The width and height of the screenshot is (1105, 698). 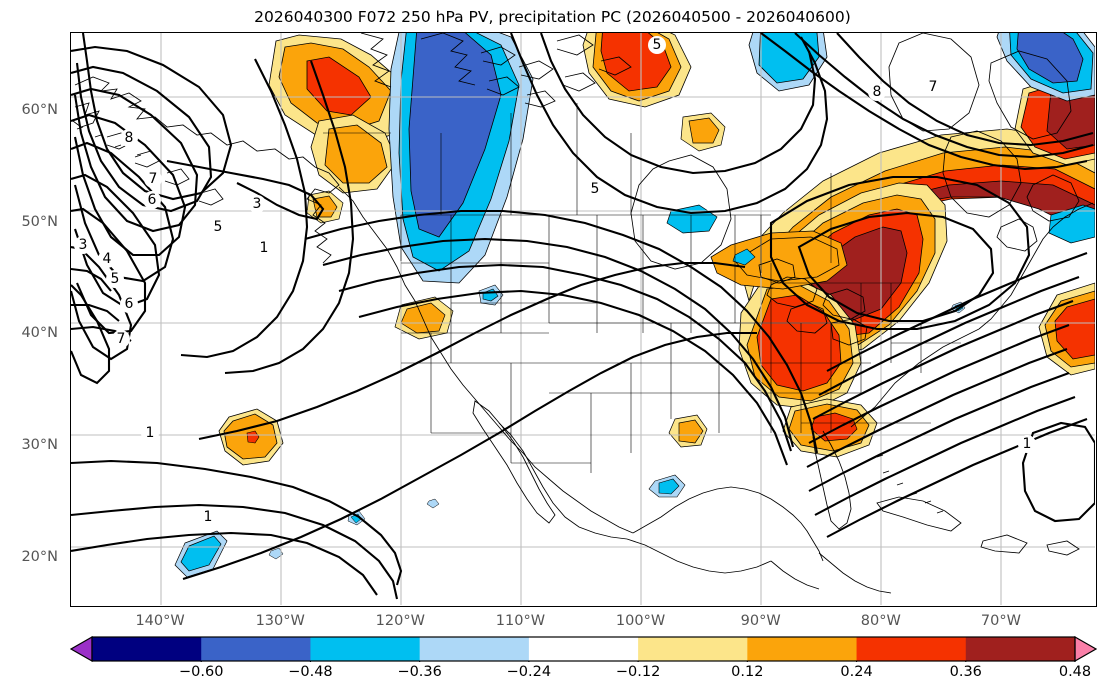 I want to click on anomaly-pacific-subtropical, so click(x=251, y=437).